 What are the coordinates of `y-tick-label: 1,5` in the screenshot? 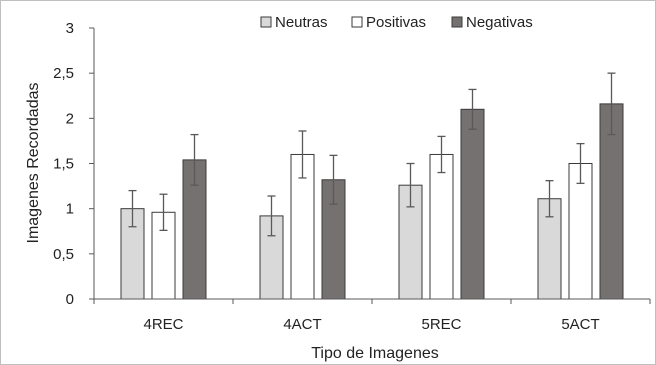 It's located at (63, 164).